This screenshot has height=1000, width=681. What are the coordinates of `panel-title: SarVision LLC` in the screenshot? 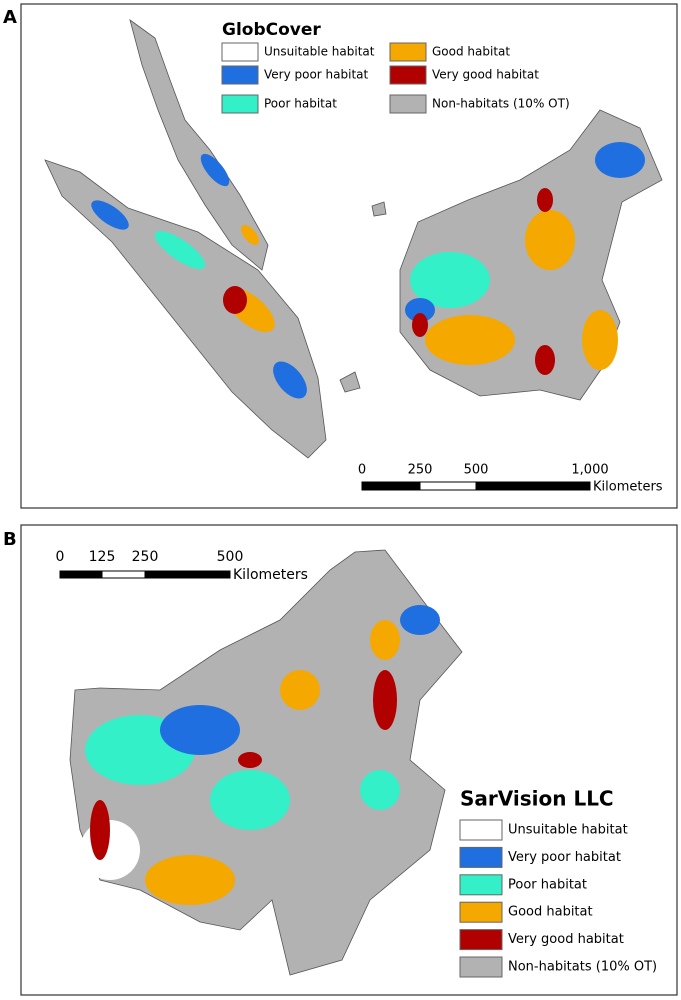 It's located at (537, 799).